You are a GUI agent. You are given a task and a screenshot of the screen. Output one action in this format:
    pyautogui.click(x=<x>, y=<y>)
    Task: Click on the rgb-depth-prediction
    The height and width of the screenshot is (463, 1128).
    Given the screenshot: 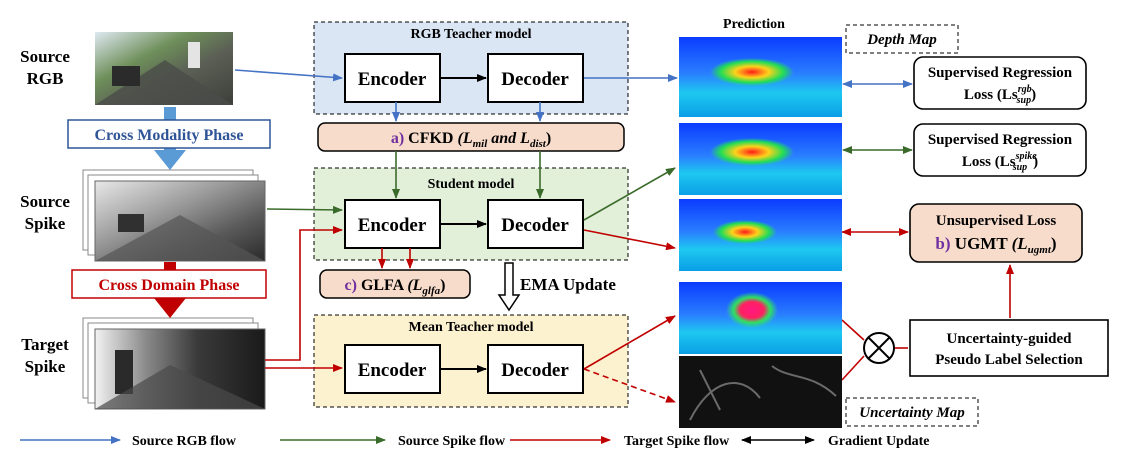 What is the action you would take?
    pyautogui.click(x=760, y=77)
    